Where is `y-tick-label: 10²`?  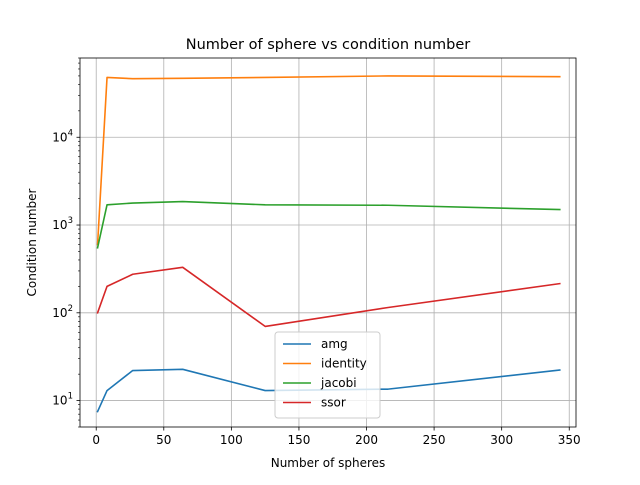
y-tick-label: 10² is located at coordinates (62, 312).